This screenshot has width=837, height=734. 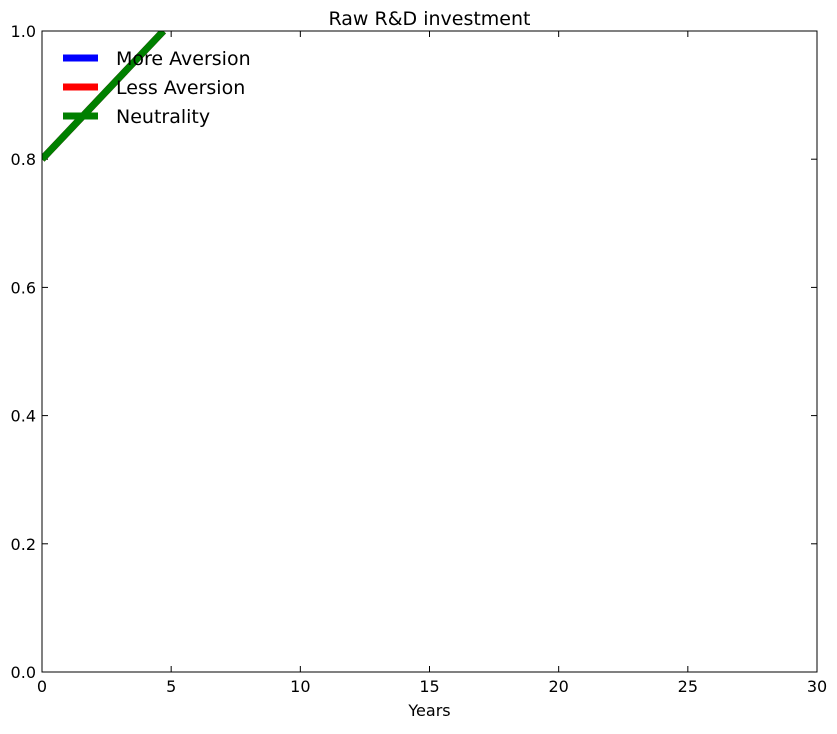 What do you see at coordinates (428, 710) in the screenshot?
I see `x-axis-title: Years` at bounding box center [428, 710].